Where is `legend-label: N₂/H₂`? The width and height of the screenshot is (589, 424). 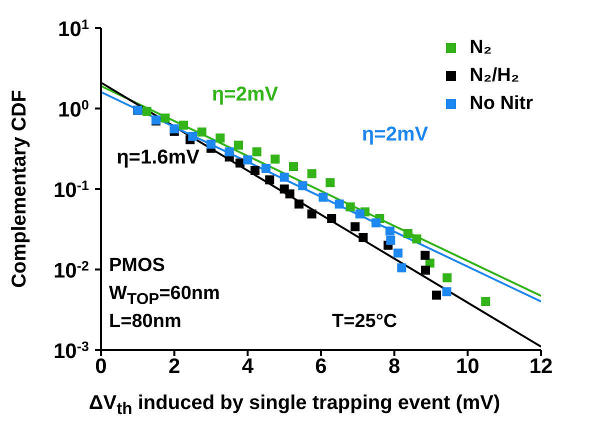 legend-label: N₂/H₂ is located at coordinates (495, 76).